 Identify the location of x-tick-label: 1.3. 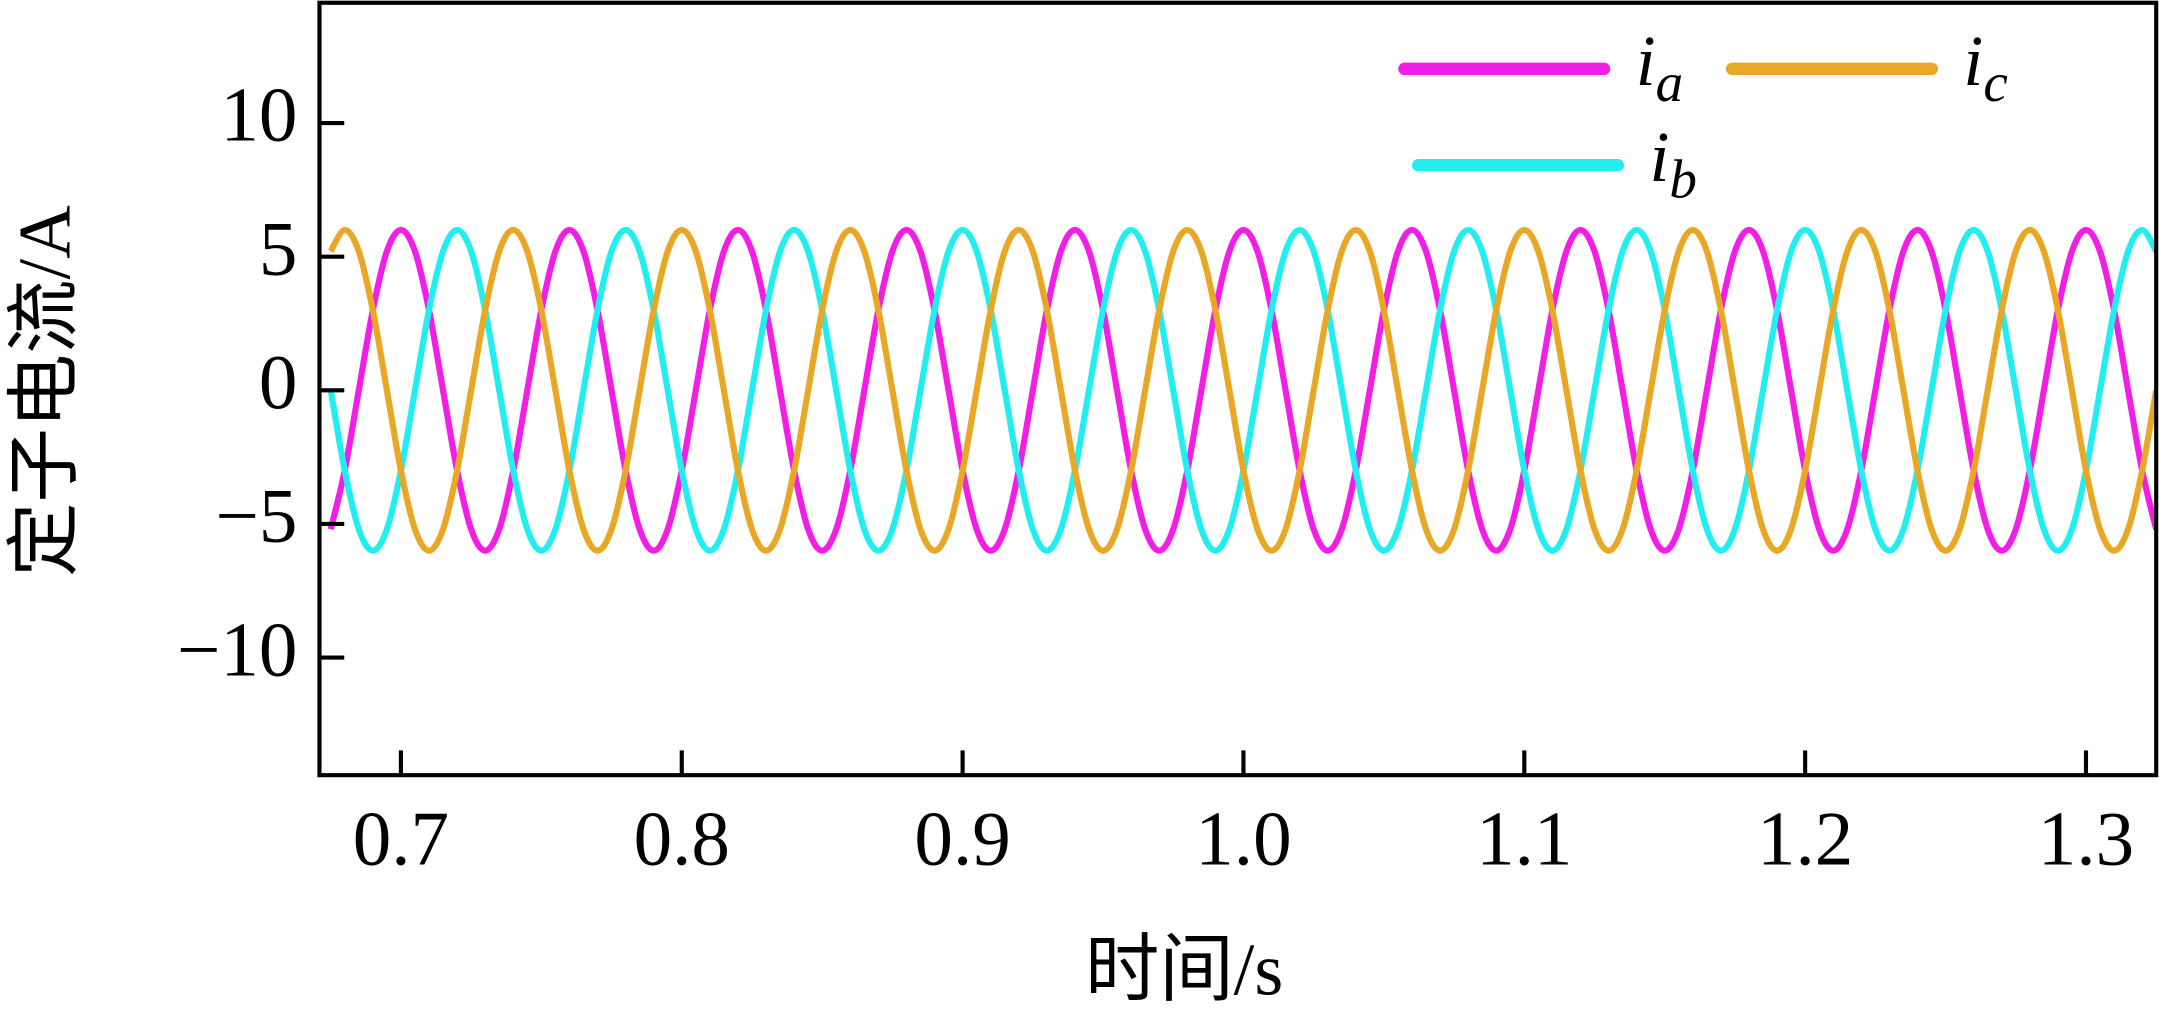
(2086, 838).